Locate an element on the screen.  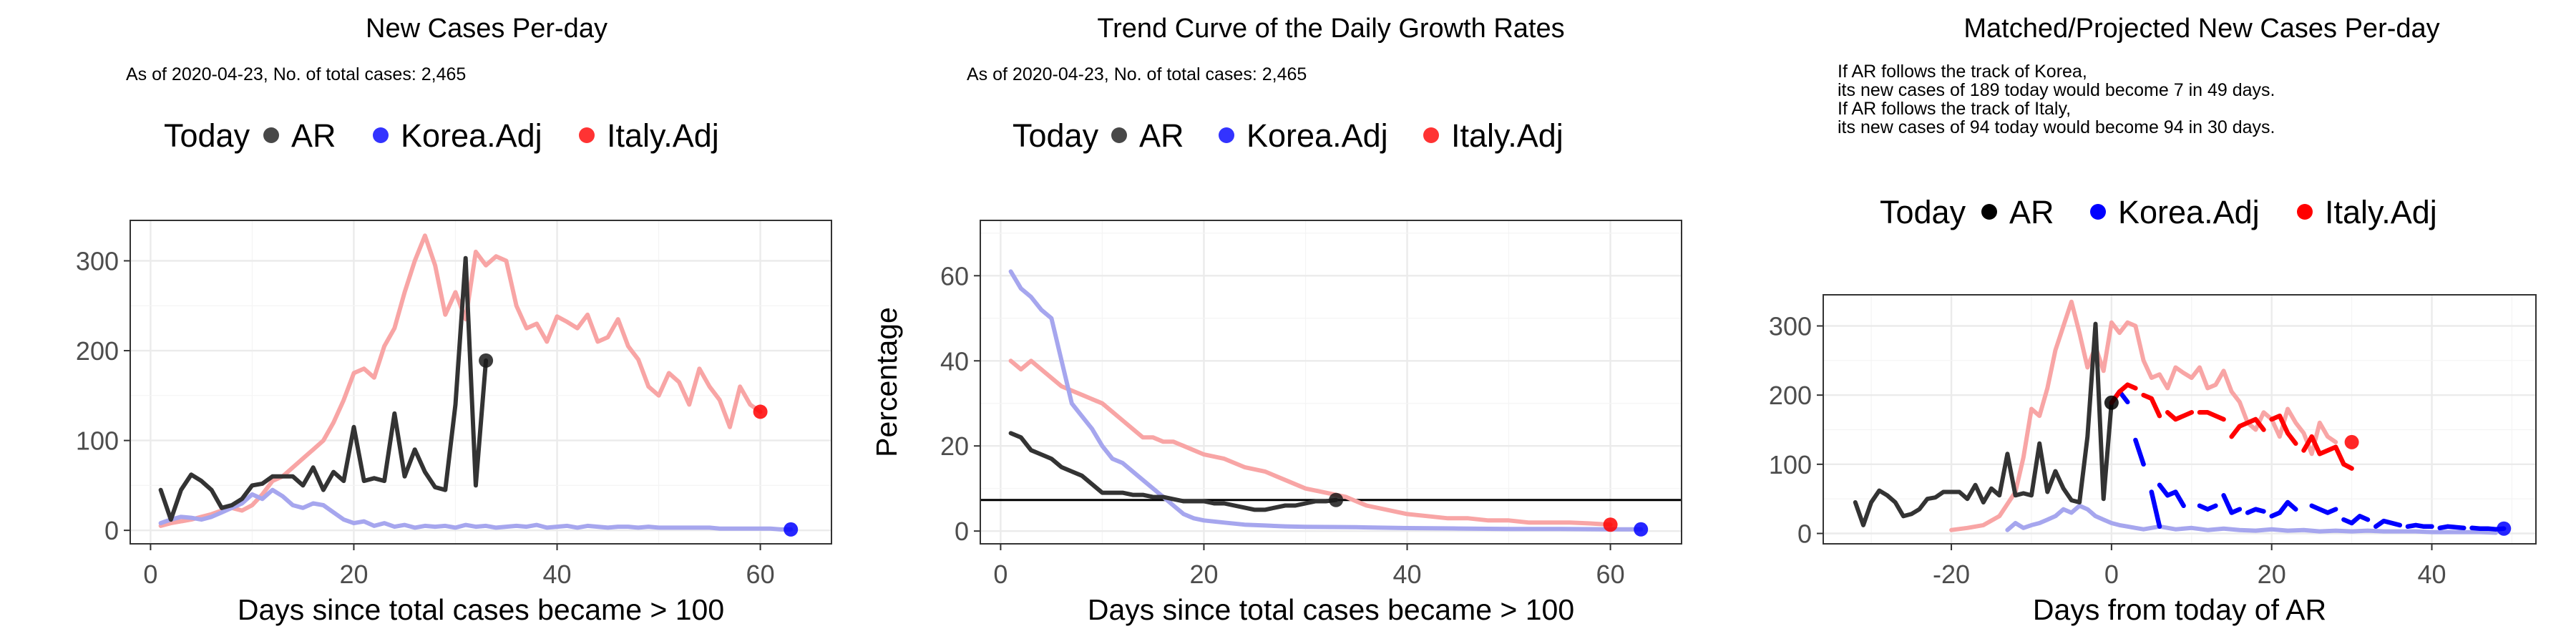
chart-subtitle: If AR follows the track of Italy, is located at coordinates (1954, 109).